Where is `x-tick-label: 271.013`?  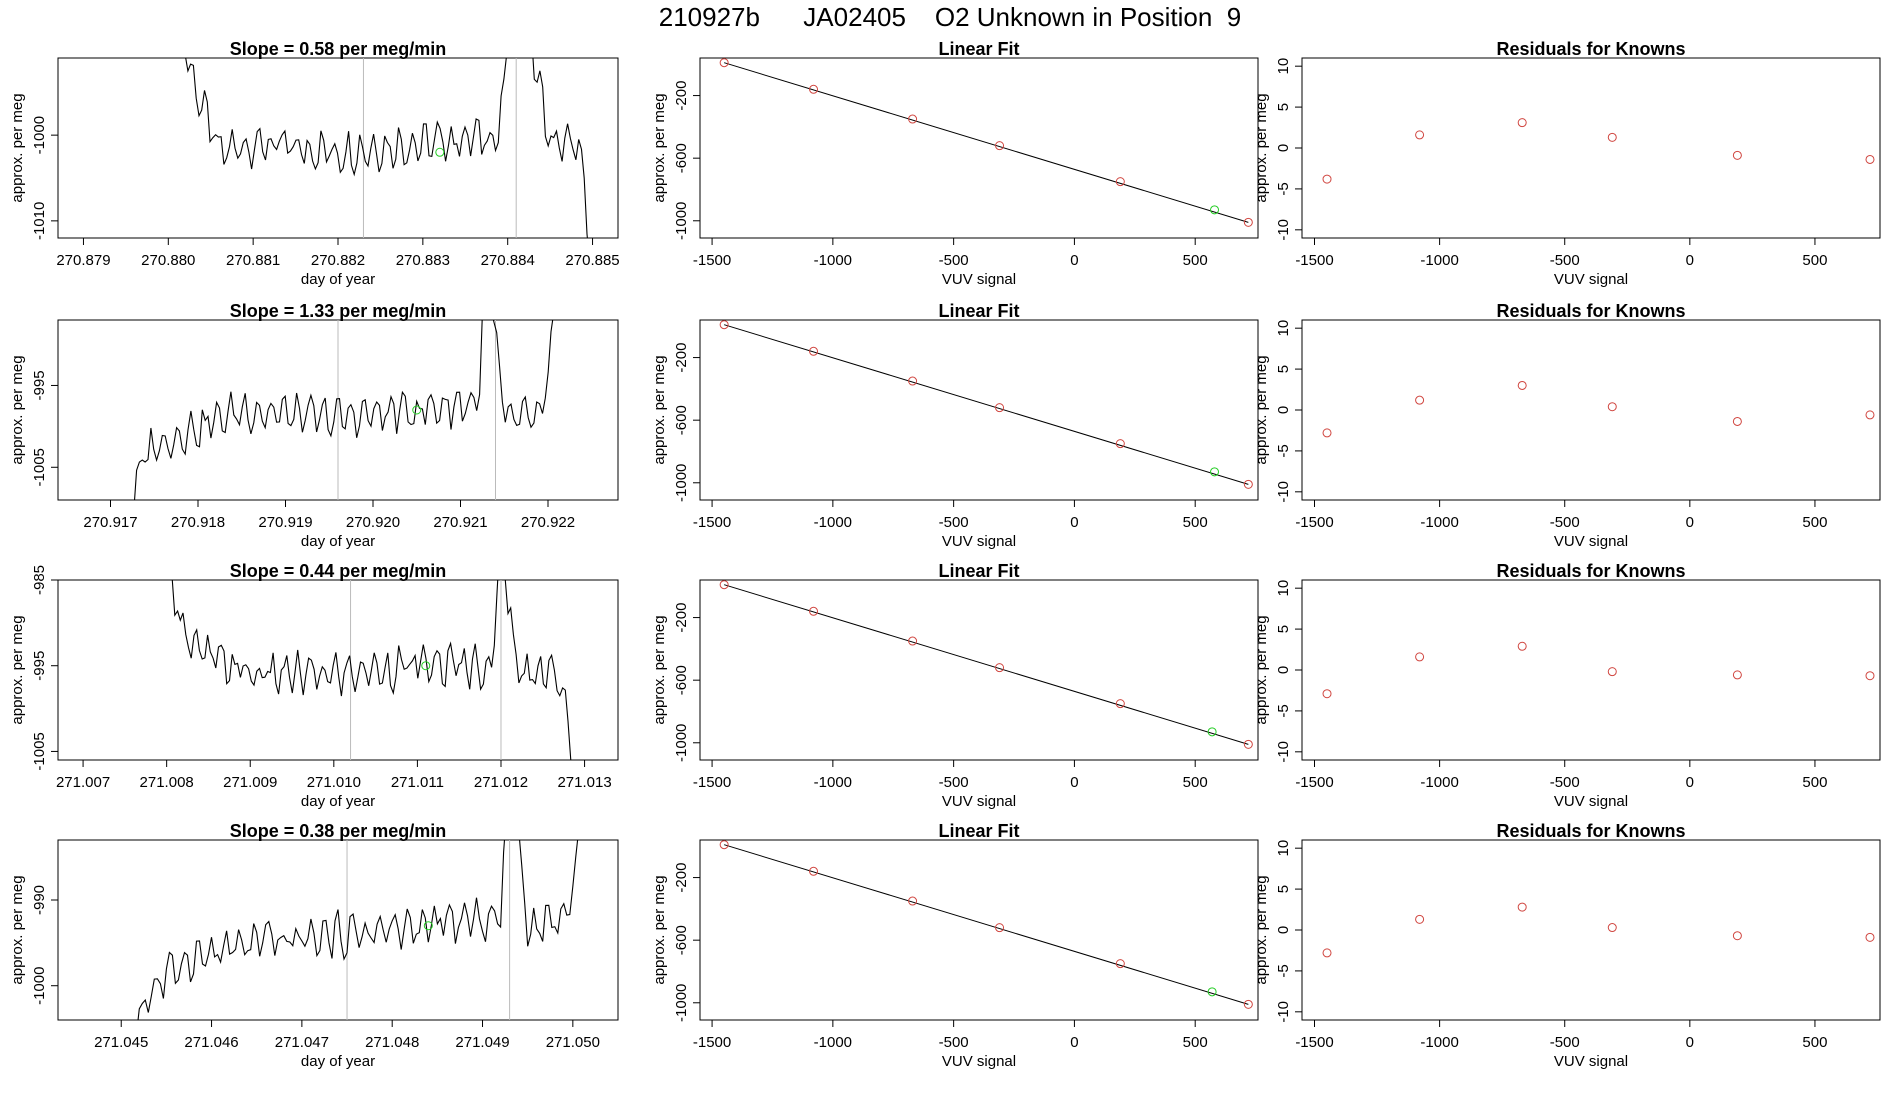 x-tick-label: 271.013 is located at coordinates (584, 782).